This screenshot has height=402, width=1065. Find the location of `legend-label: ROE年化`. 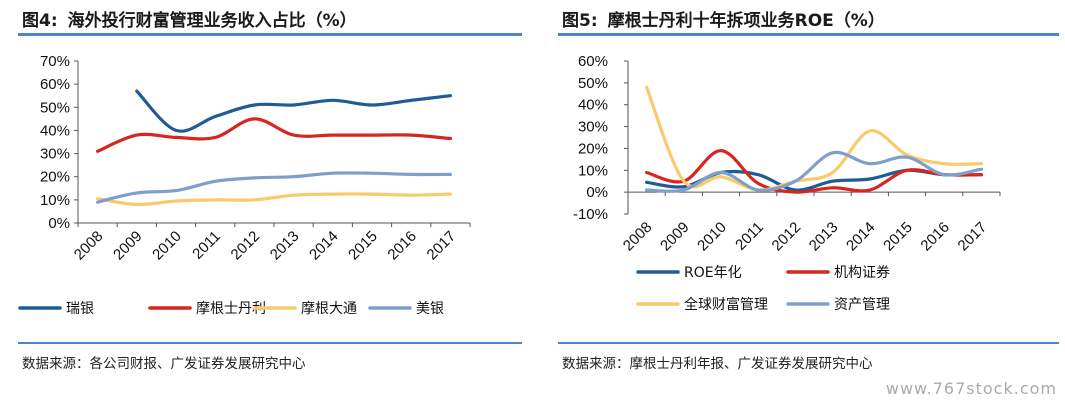

legend-label: ROE年化 is located at coordinates (713, 273).